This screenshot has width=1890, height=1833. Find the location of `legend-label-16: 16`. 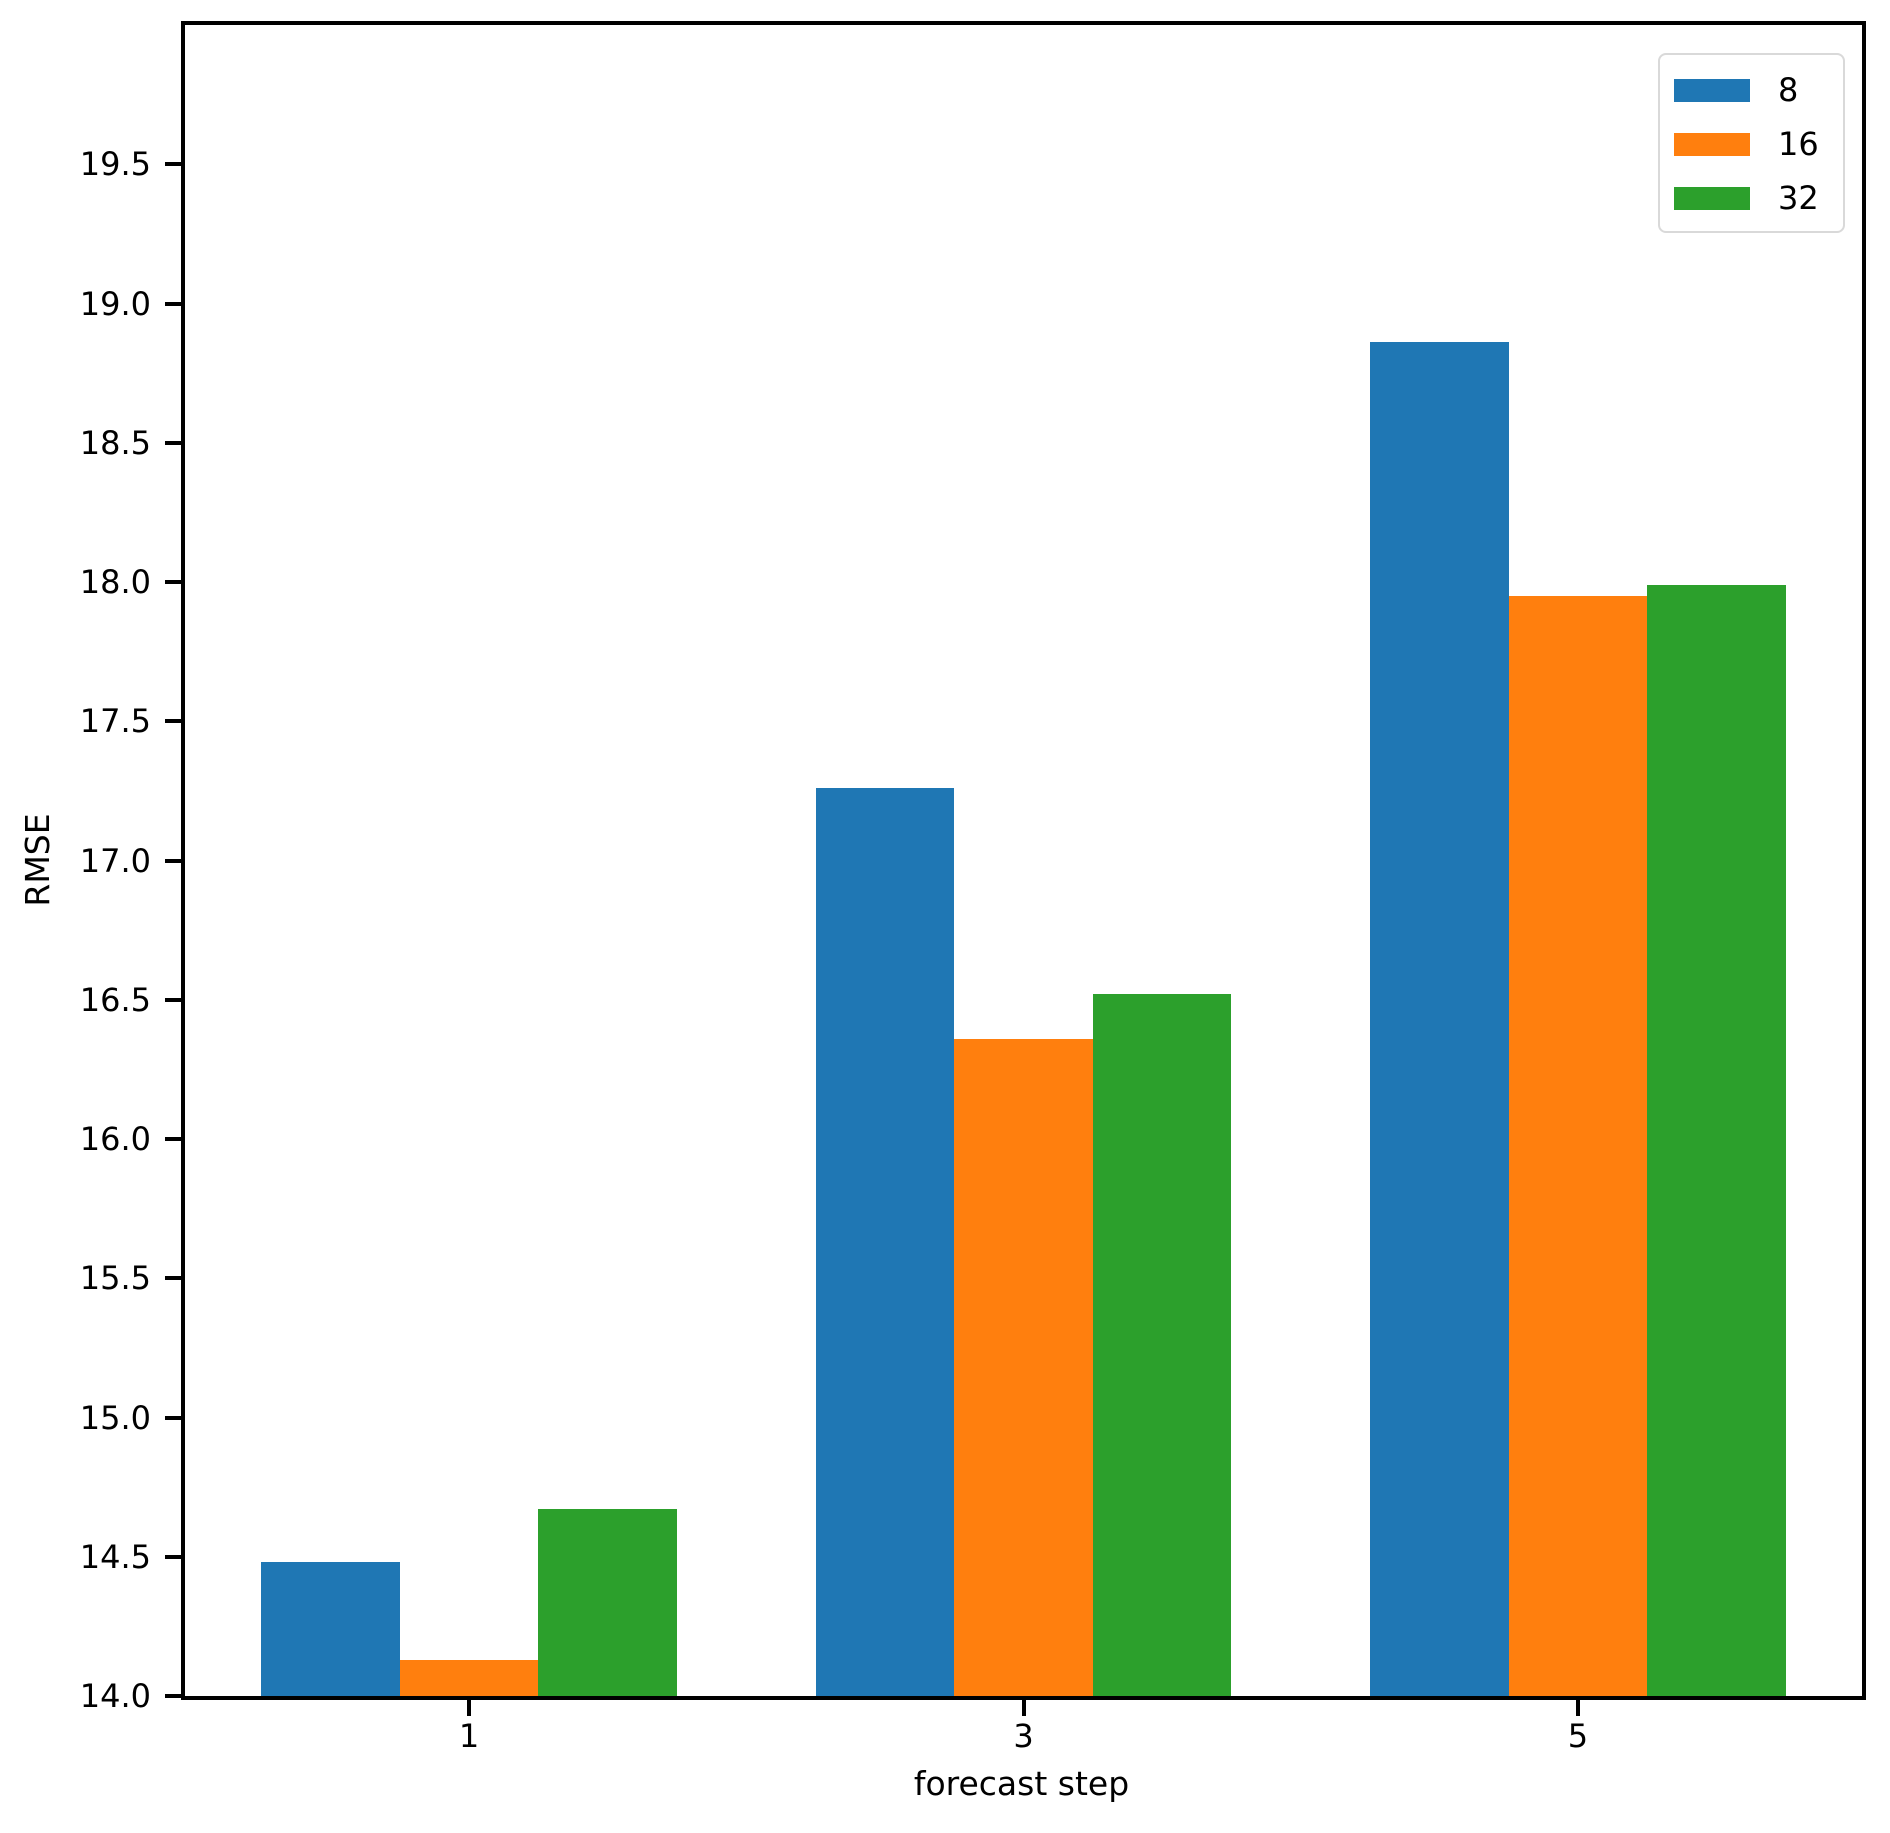

legend-label-16: 16 is located at coordinates (1798, 144).